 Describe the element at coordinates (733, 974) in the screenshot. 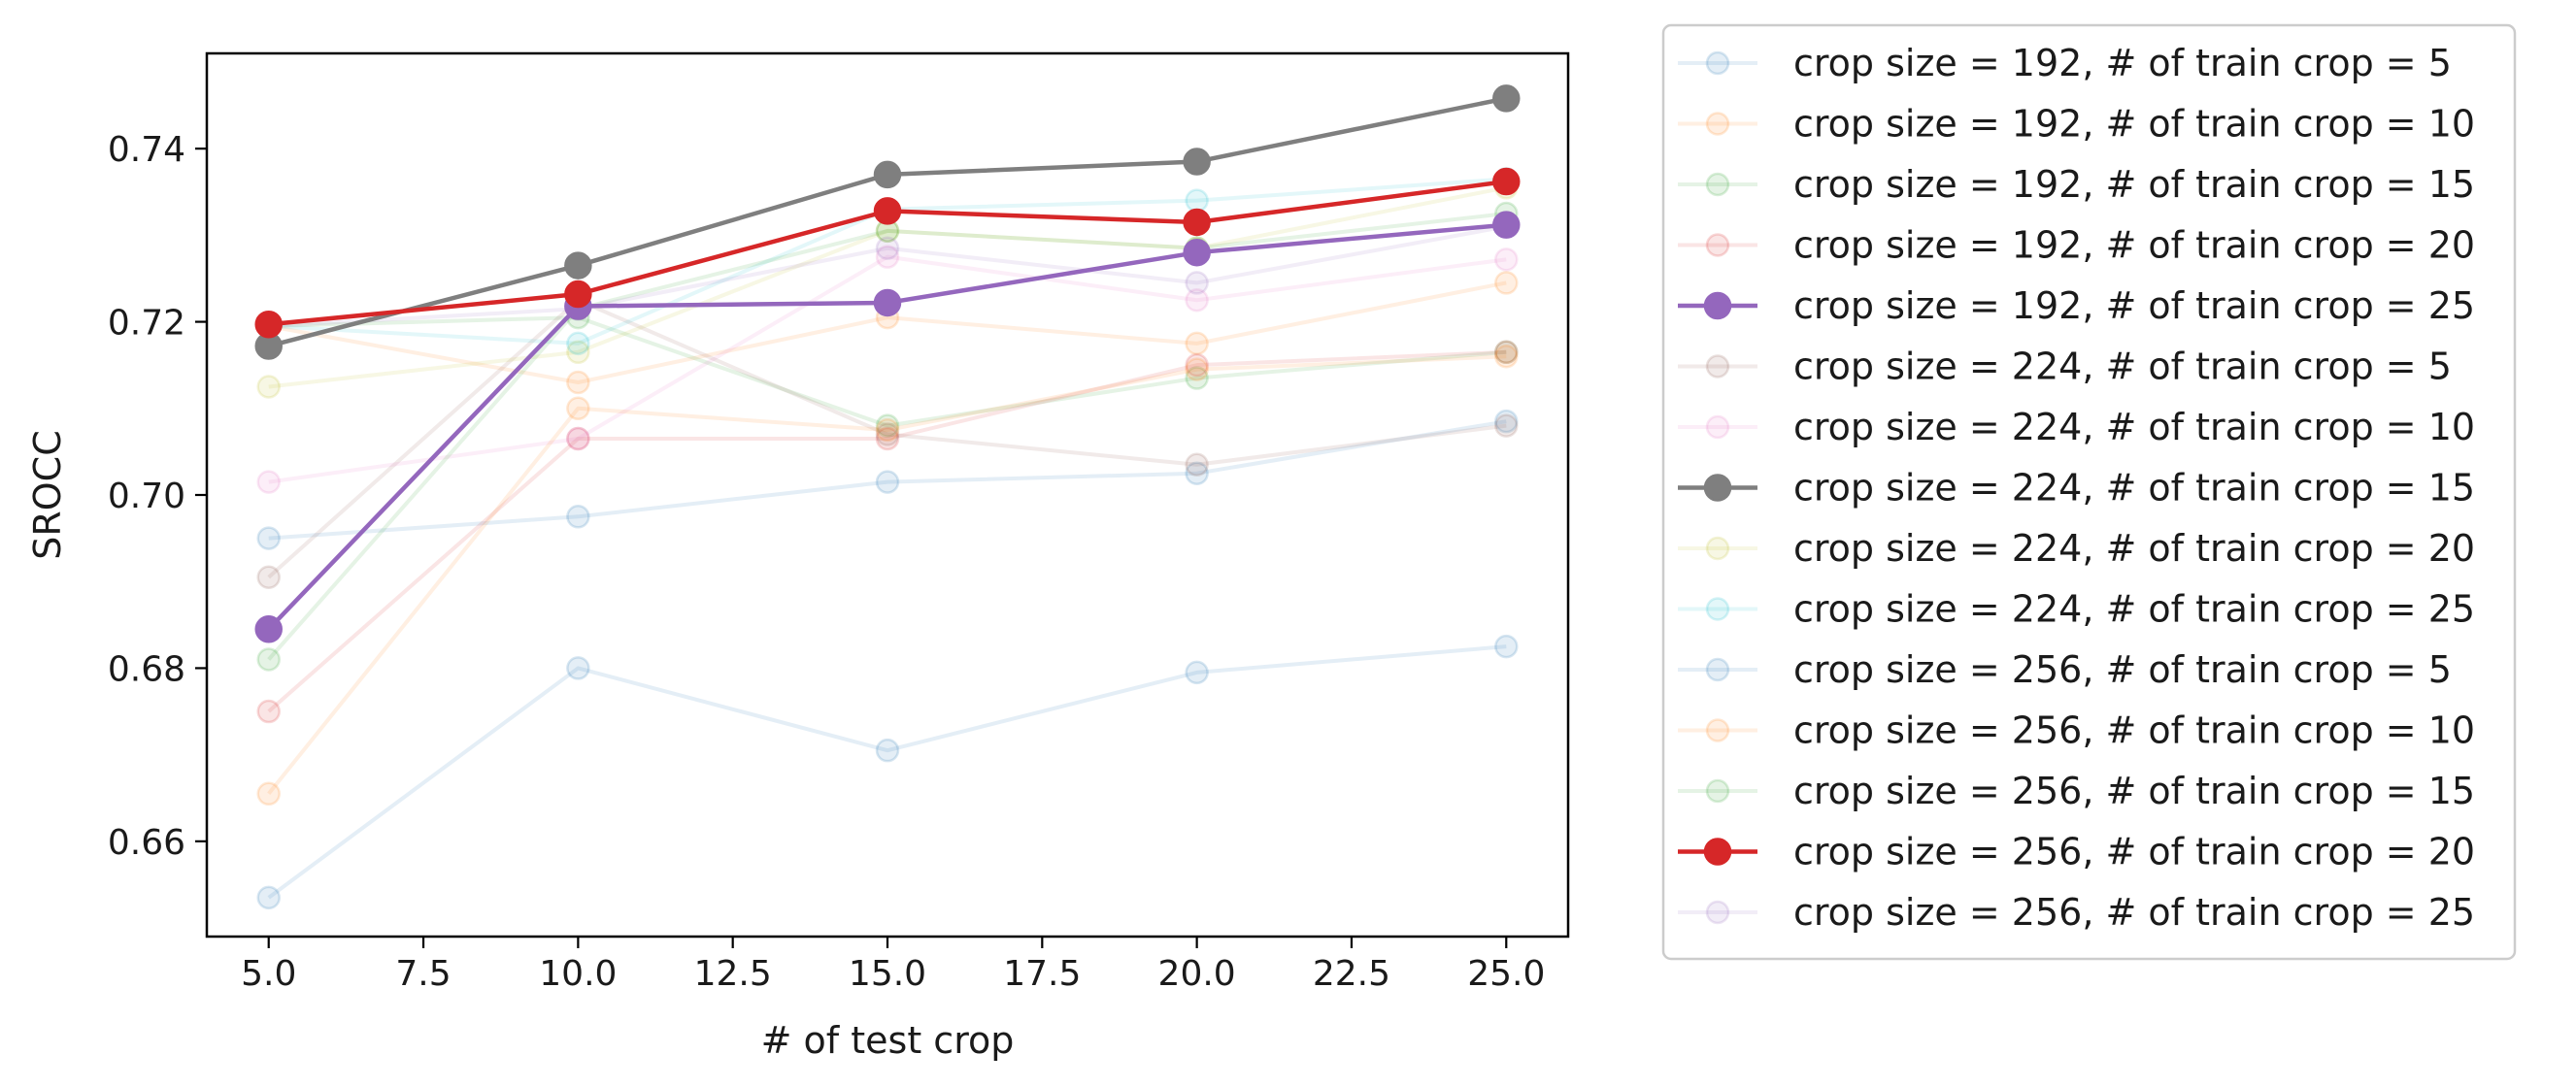

I see `x-tick-label: 12.5` at that location.